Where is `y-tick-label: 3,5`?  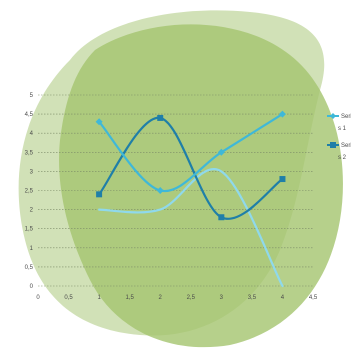
y-tick-label: 3,5 is located at coordinates (29, 153).